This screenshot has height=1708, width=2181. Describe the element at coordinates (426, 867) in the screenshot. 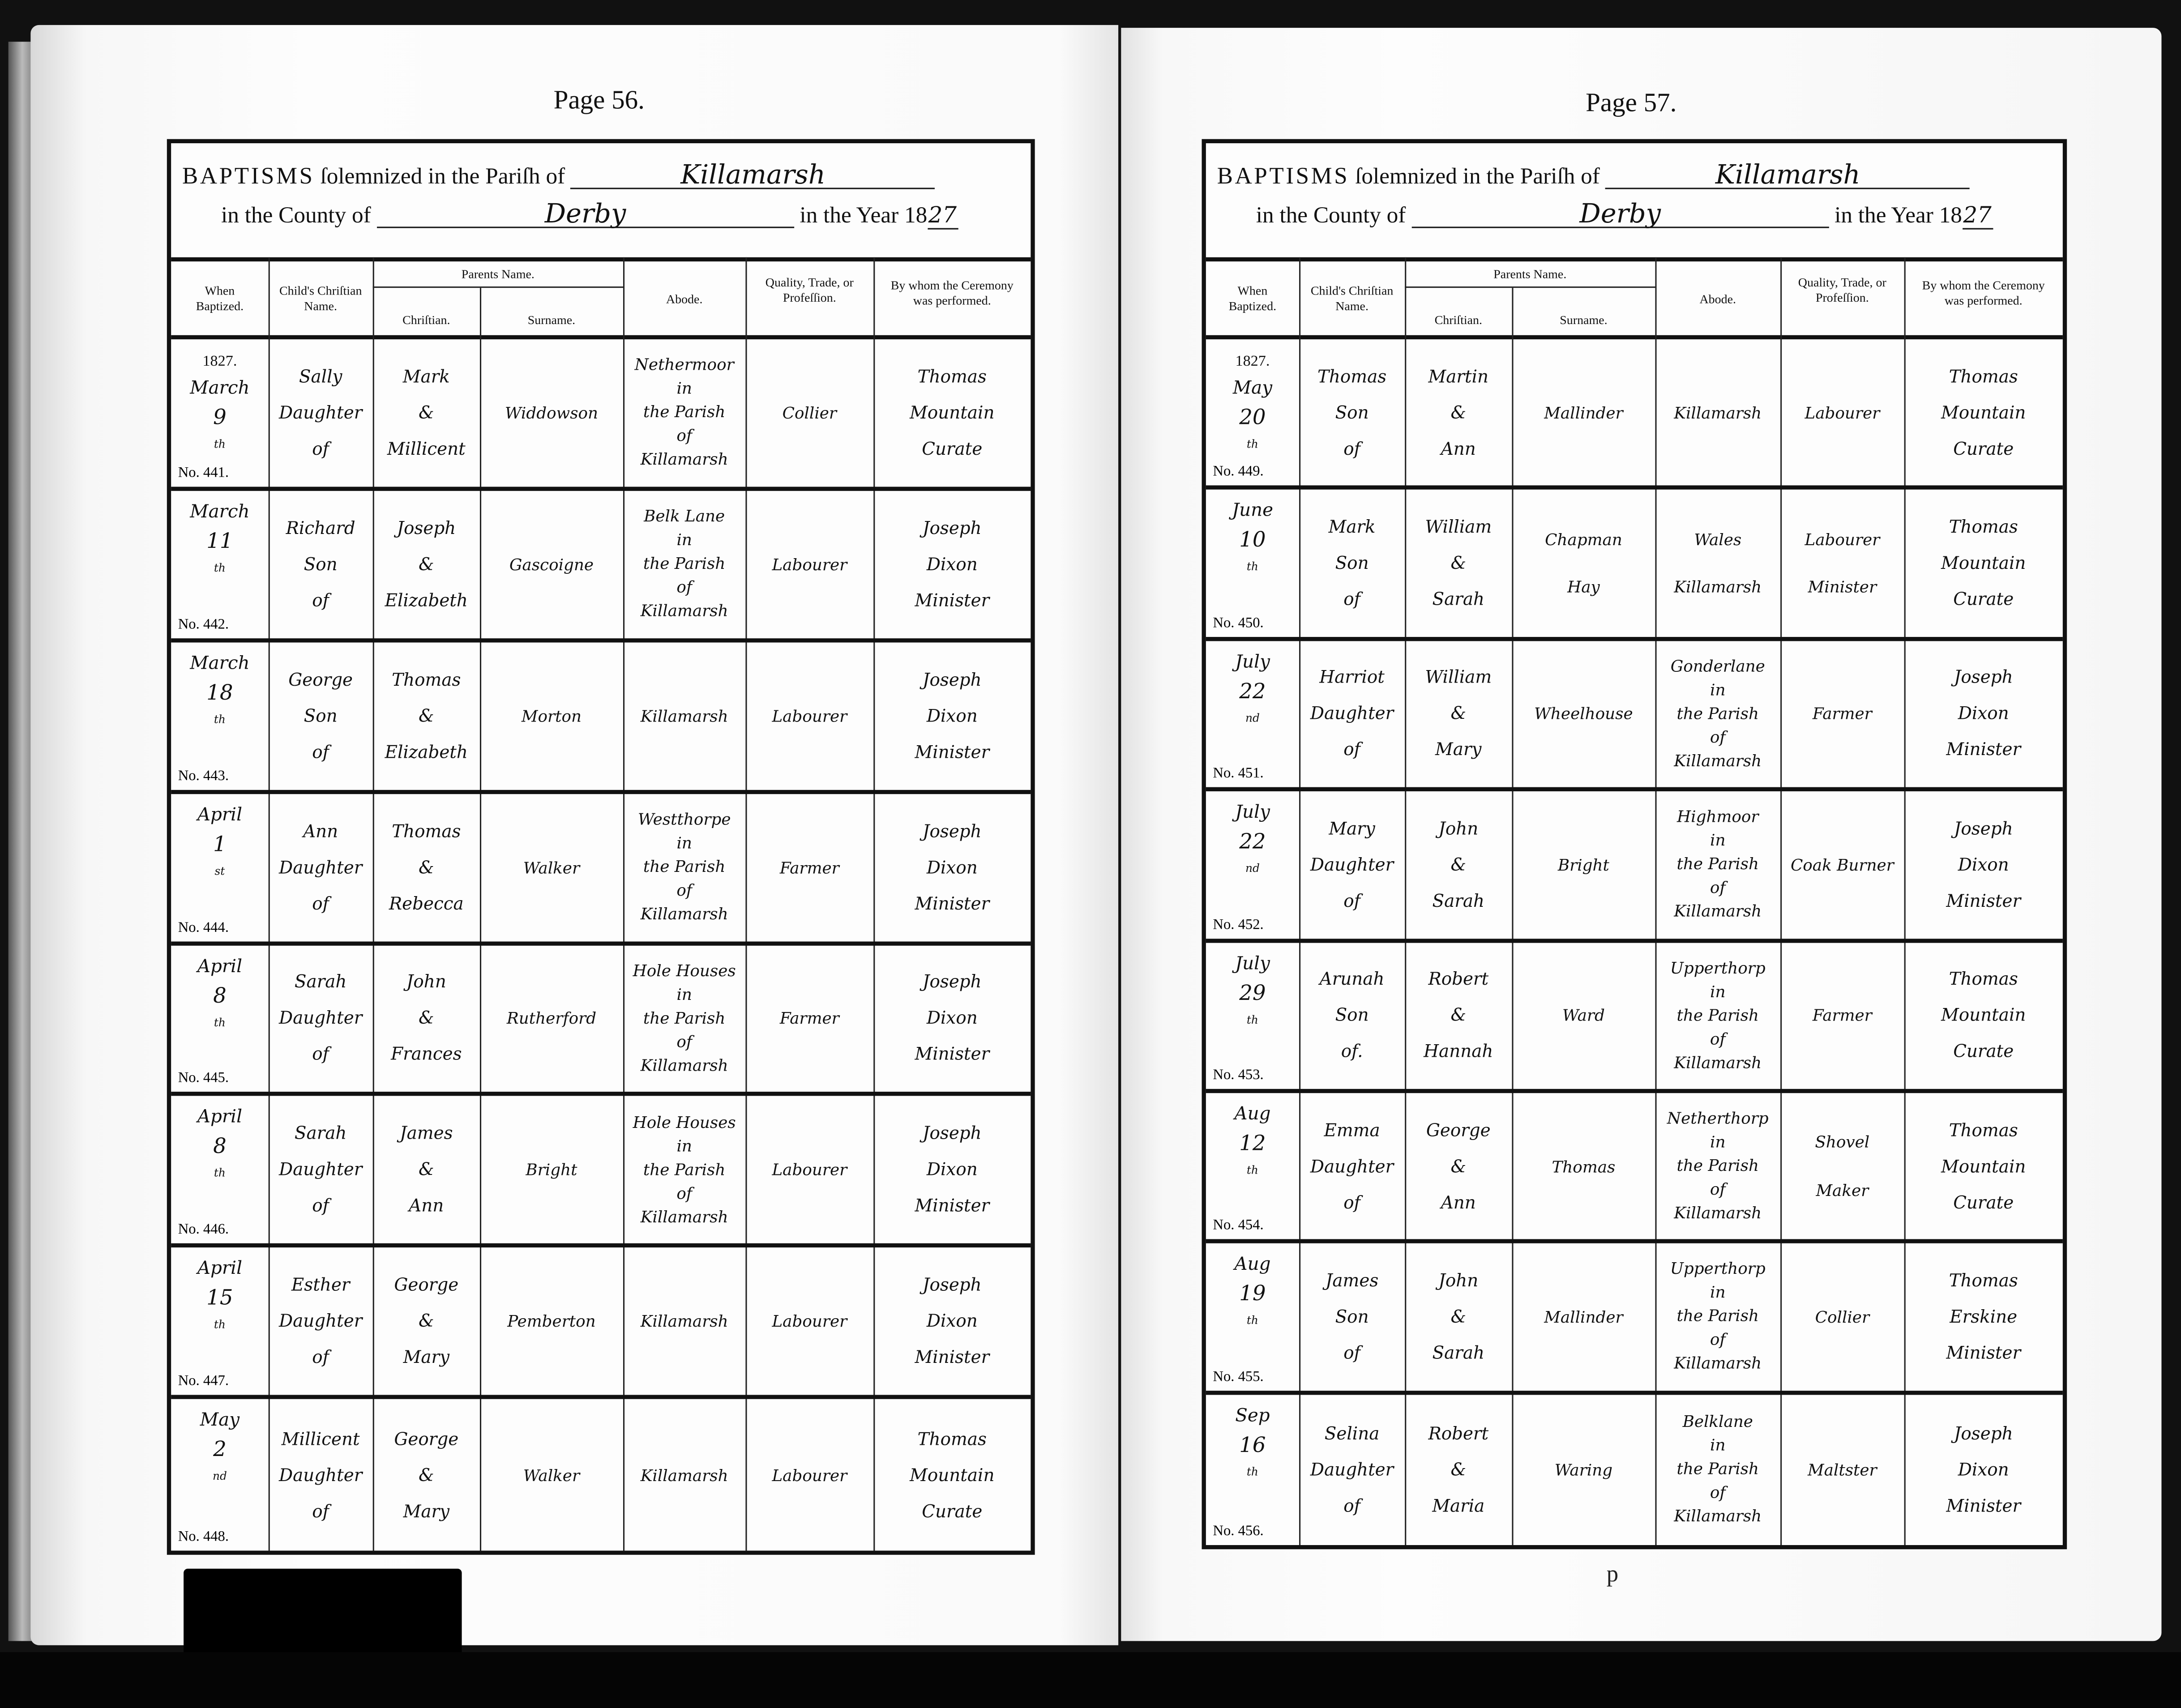

I see `cell-parents-christian: Thomas & Rebecca` at that location.